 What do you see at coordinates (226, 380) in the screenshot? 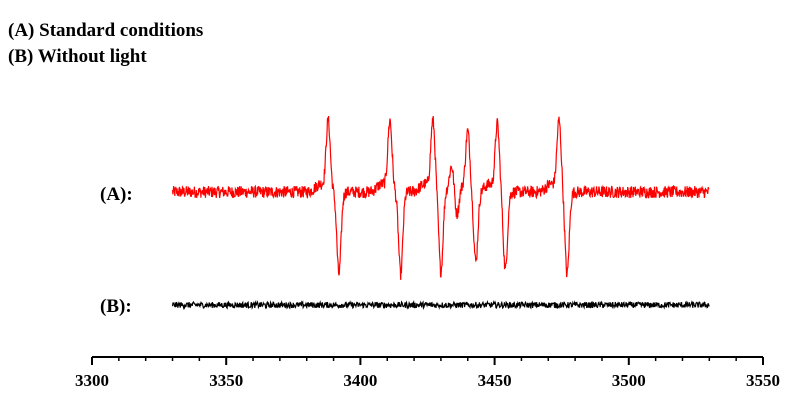
I see `x-tick-label: 3350` at bounding box center [226, 380].